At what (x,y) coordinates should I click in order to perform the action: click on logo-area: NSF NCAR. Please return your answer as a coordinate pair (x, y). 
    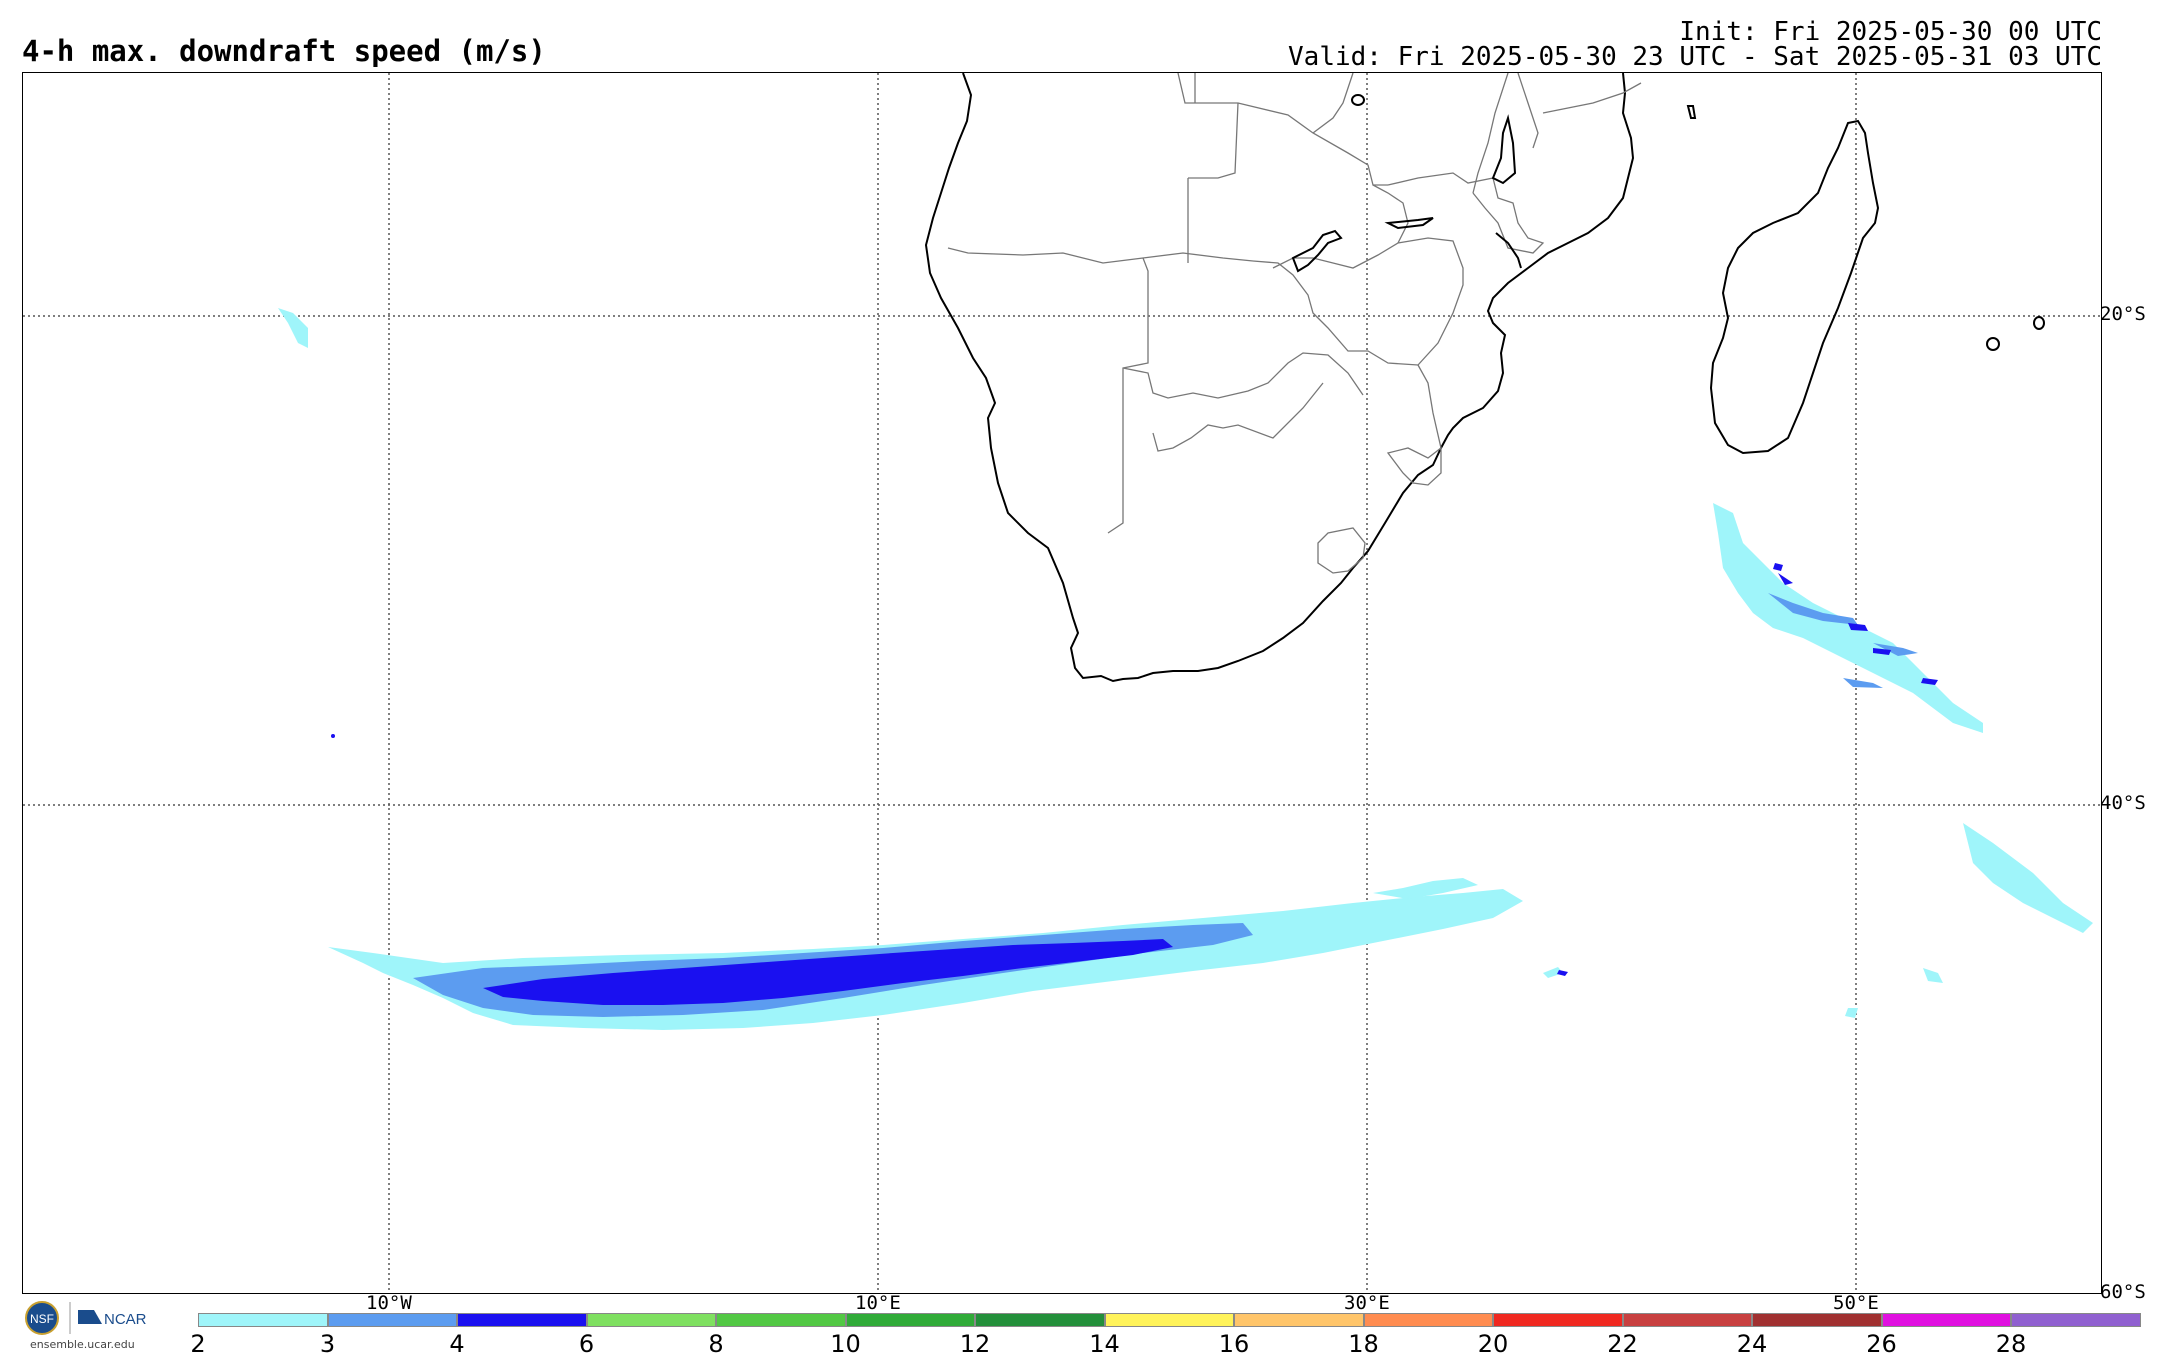
    Looking at the image, I should click on (87, 1320).